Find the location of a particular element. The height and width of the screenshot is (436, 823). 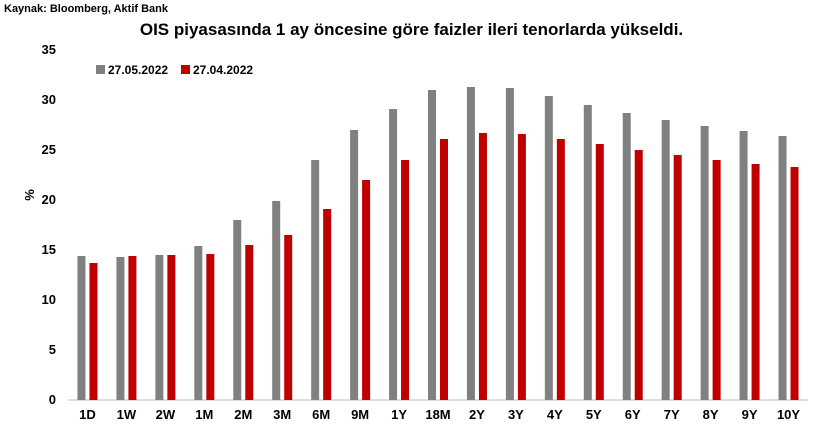

x-tick-label: 3Y is located at coordinates (516, 414).